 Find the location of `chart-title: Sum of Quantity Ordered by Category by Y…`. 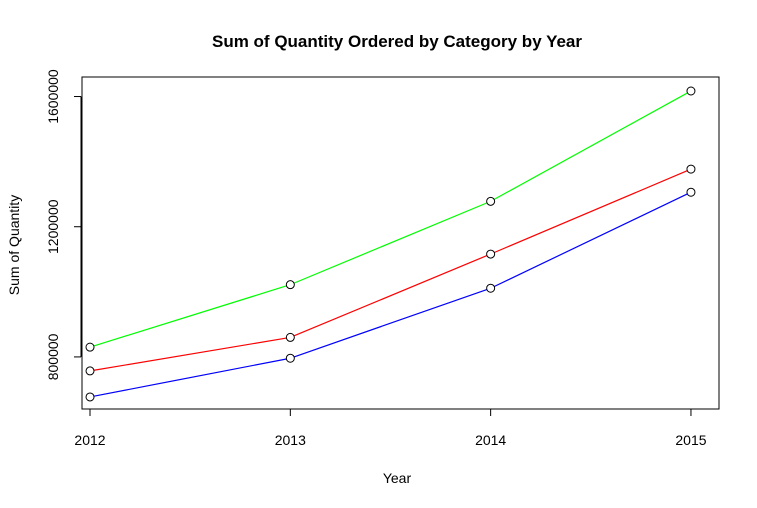

chart-title: Sum of Quantity Ordered by Category by Y… is located at coordinates (397, 41).